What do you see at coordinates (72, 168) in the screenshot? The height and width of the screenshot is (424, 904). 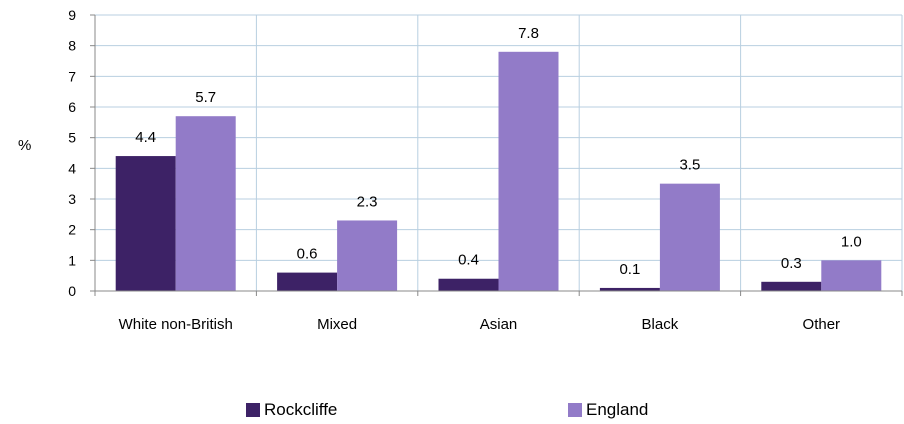 I see `y-tick-label: 4` at bounding box center [72, 168].